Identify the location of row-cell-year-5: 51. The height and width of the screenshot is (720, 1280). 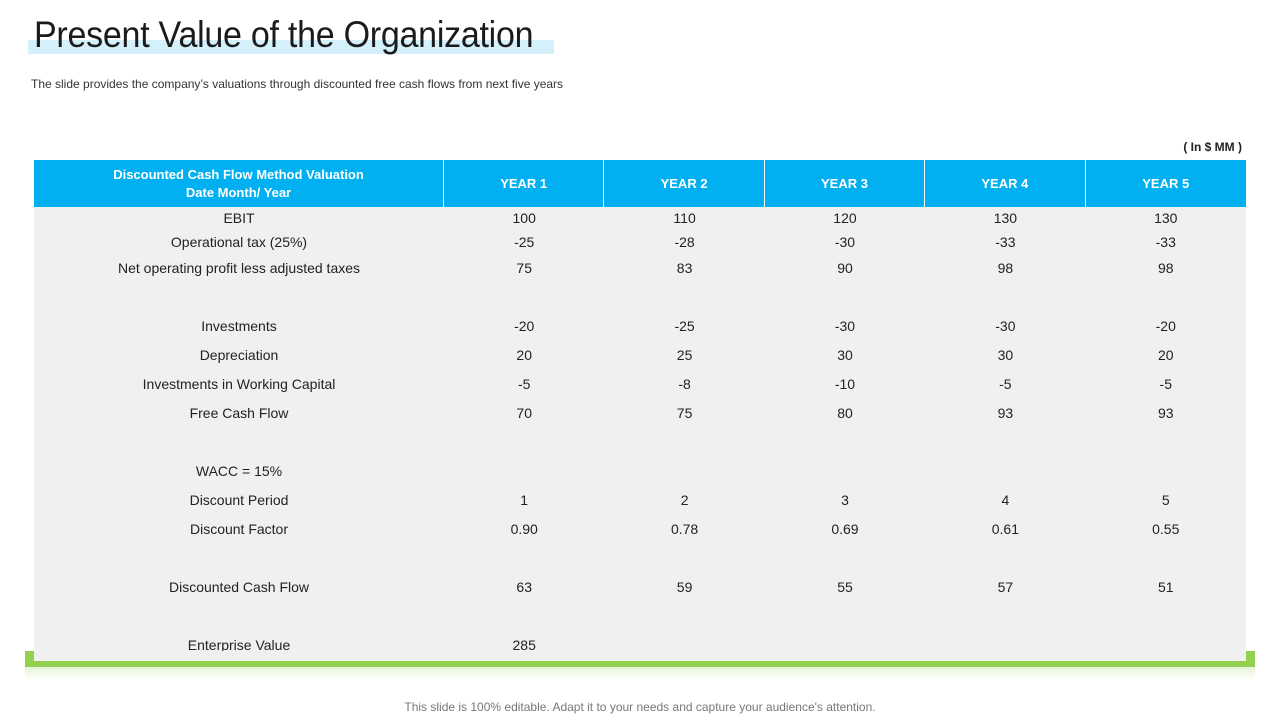
(1165, 587).